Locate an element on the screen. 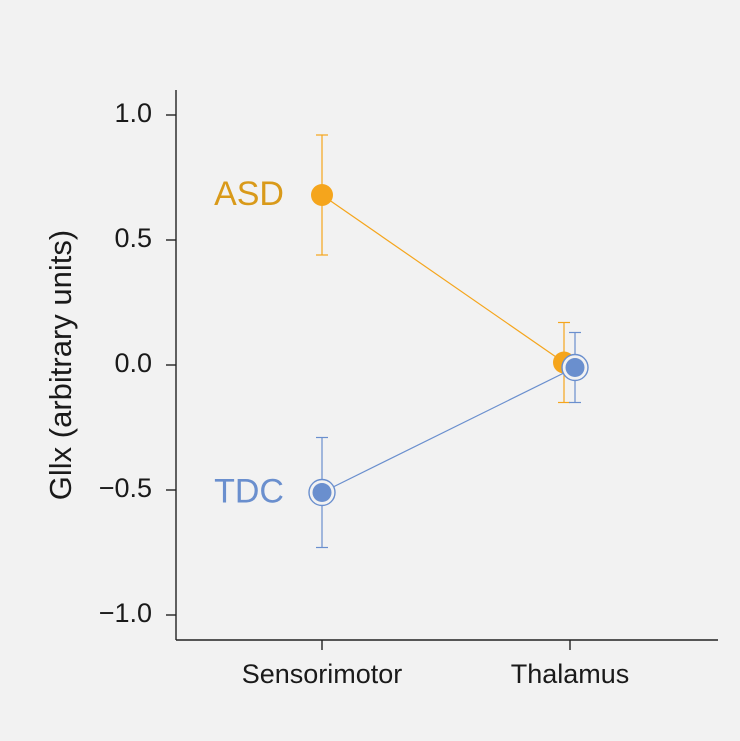 The image size is (740, 741). series-label-asd: ASD is located at coordinates (249, 194).